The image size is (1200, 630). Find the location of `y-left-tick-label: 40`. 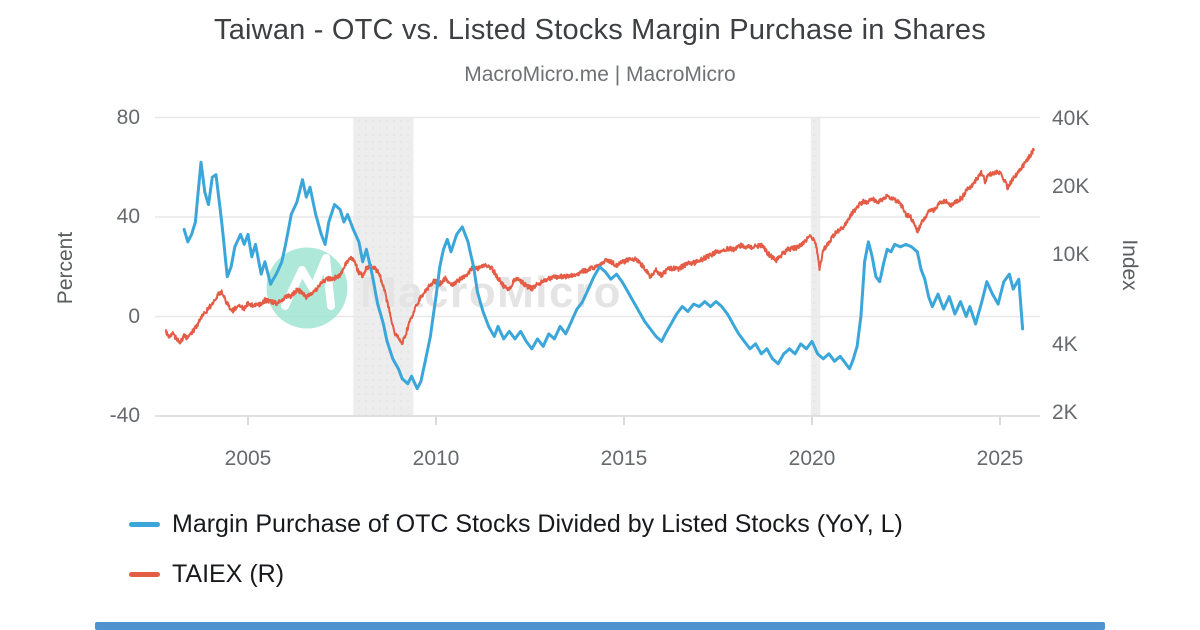

y-left-tick-label: 40 is located at coordinates (128, 216).